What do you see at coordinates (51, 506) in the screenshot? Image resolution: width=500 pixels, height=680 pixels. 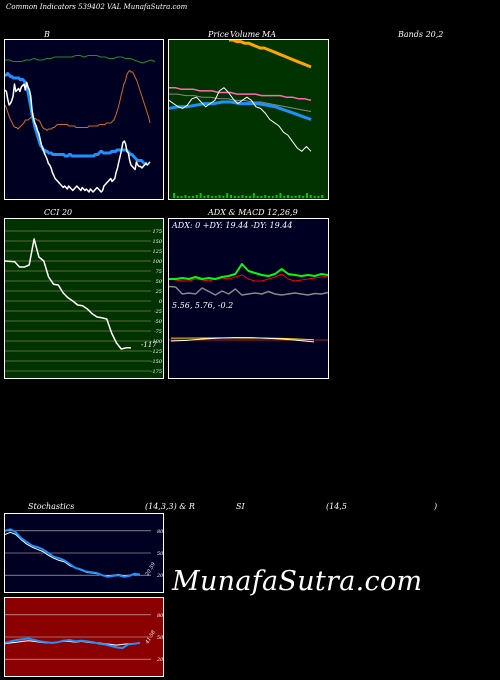 I see `stoch-label-part1: Stochastics` at bounding box center [51, 506].